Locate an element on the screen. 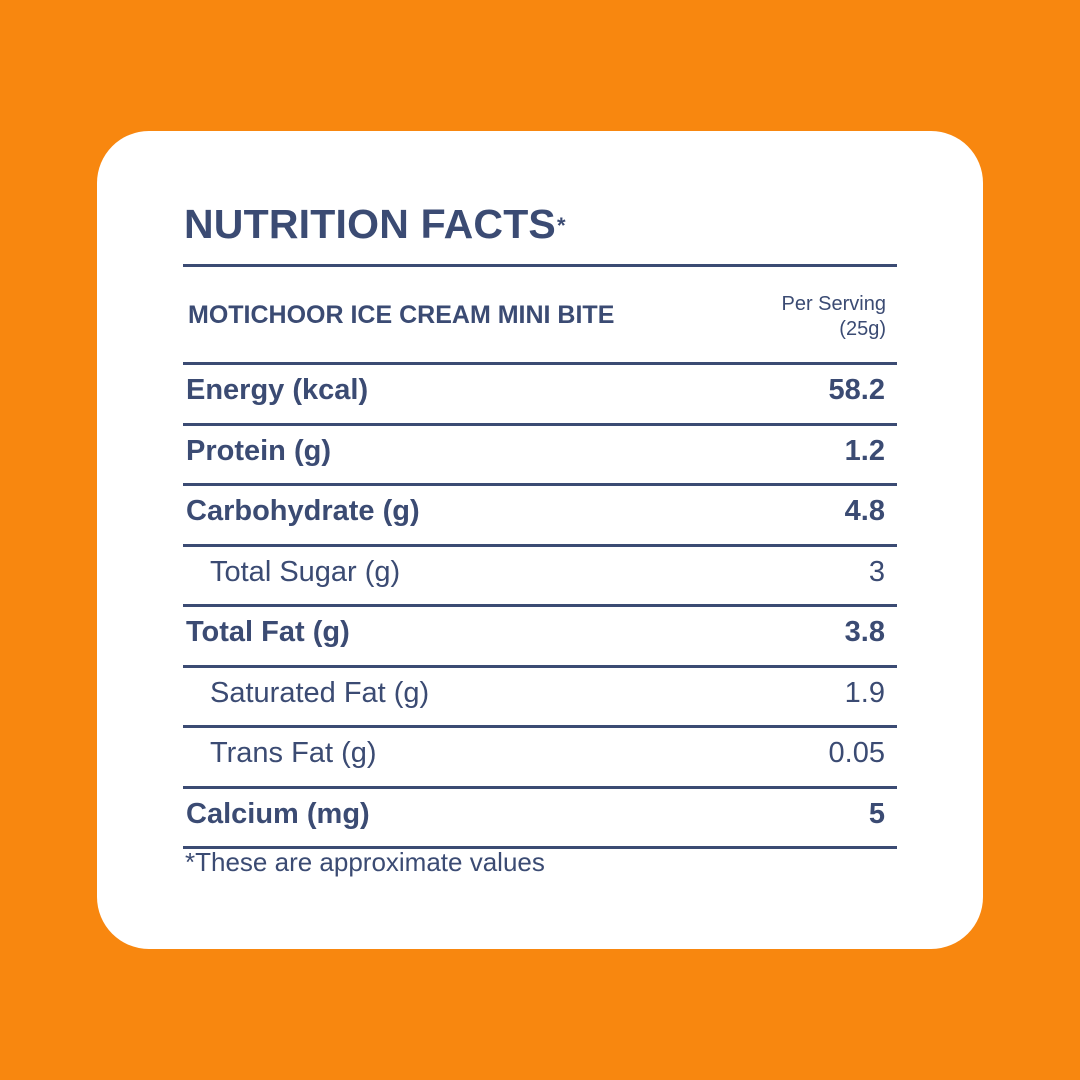  nutrient-value: 5 is located at coordinates (876, 813).